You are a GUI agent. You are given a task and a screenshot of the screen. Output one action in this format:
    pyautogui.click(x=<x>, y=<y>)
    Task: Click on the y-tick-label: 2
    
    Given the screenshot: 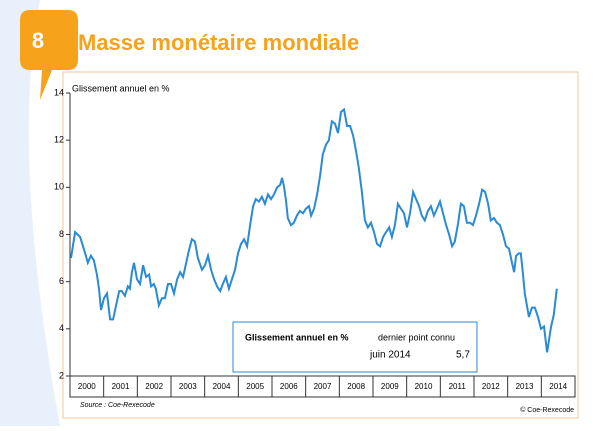 What is the action you would take?
    pyautogui.click(x=61, y=375)
    